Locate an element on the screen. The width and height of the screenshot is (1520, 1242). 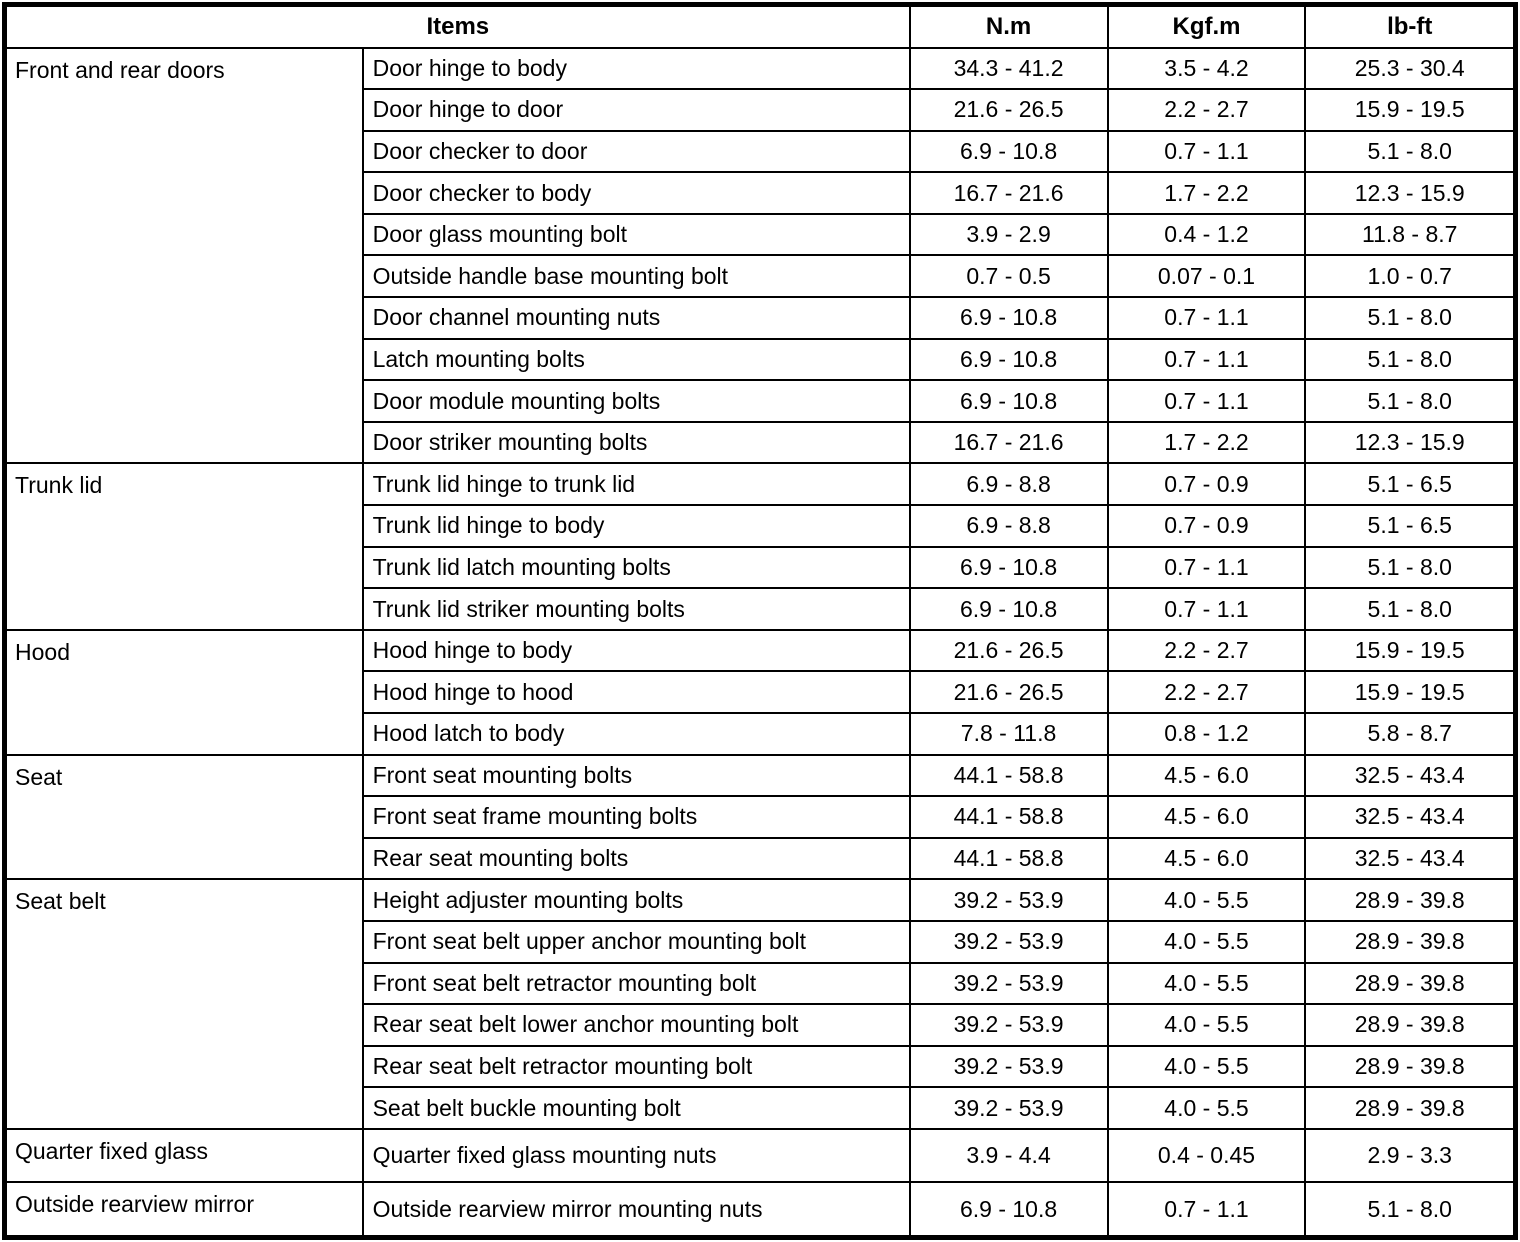
nm-value-cell: 3.9 - 2.9 is located at coordinates (1008, 234).